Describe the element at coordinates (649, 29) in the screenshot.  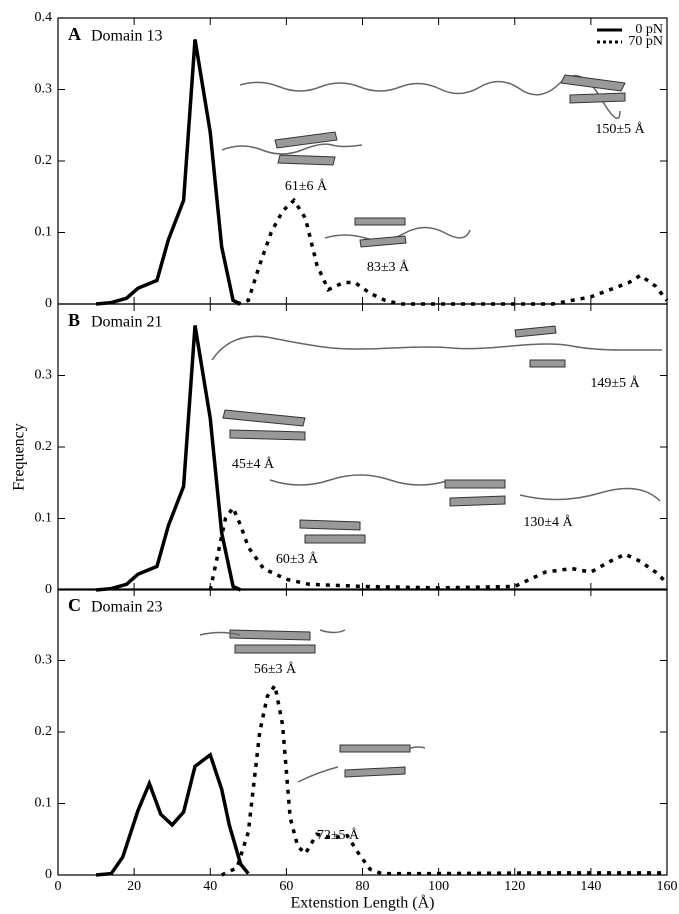
I see `legend-label: 0 pN` at that location.